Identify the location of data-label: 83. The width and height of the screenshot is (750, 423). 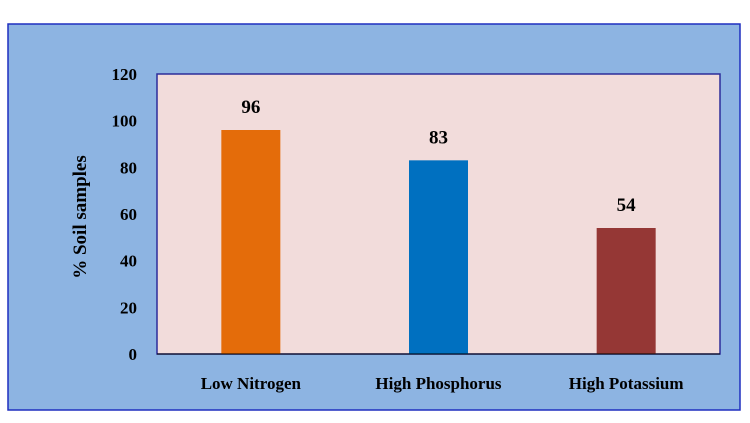
(438, 137).